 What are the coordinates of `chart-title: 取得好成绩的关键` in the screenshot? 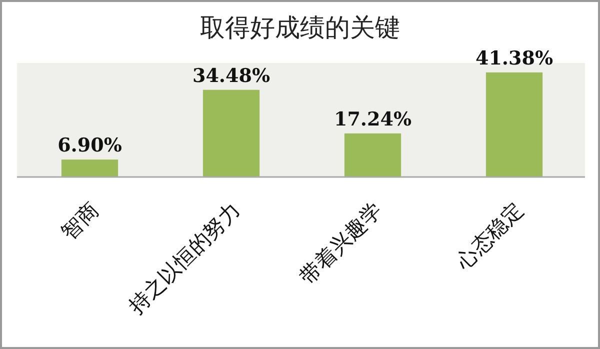 It's located at (300, 27).